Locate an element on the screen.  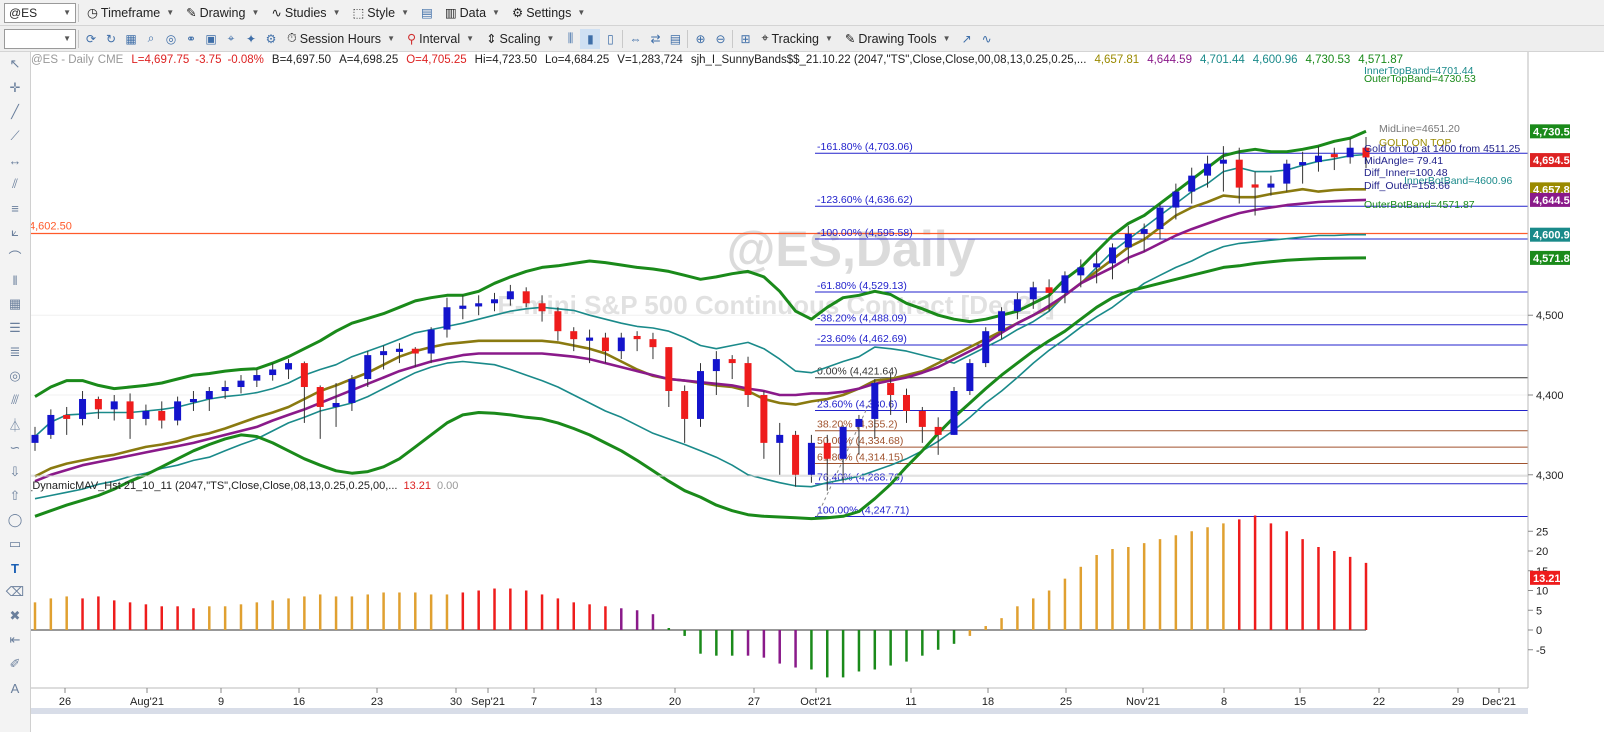
target-icon: ◎ is located at coordinates (171, 38).